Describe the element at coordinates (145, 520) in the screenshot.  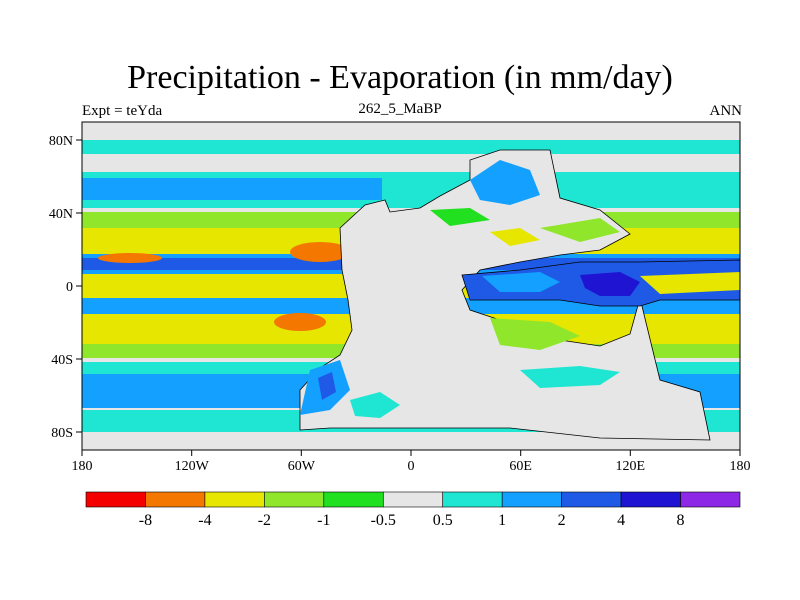
I see `colorbar-label: -8` at that location.